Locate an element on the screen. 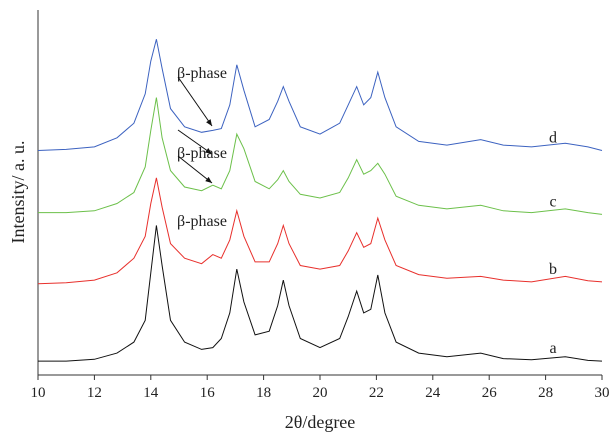 This screenshot has height=437, width=616. x-tick-label: 18 is located at coordinates (263, 393).